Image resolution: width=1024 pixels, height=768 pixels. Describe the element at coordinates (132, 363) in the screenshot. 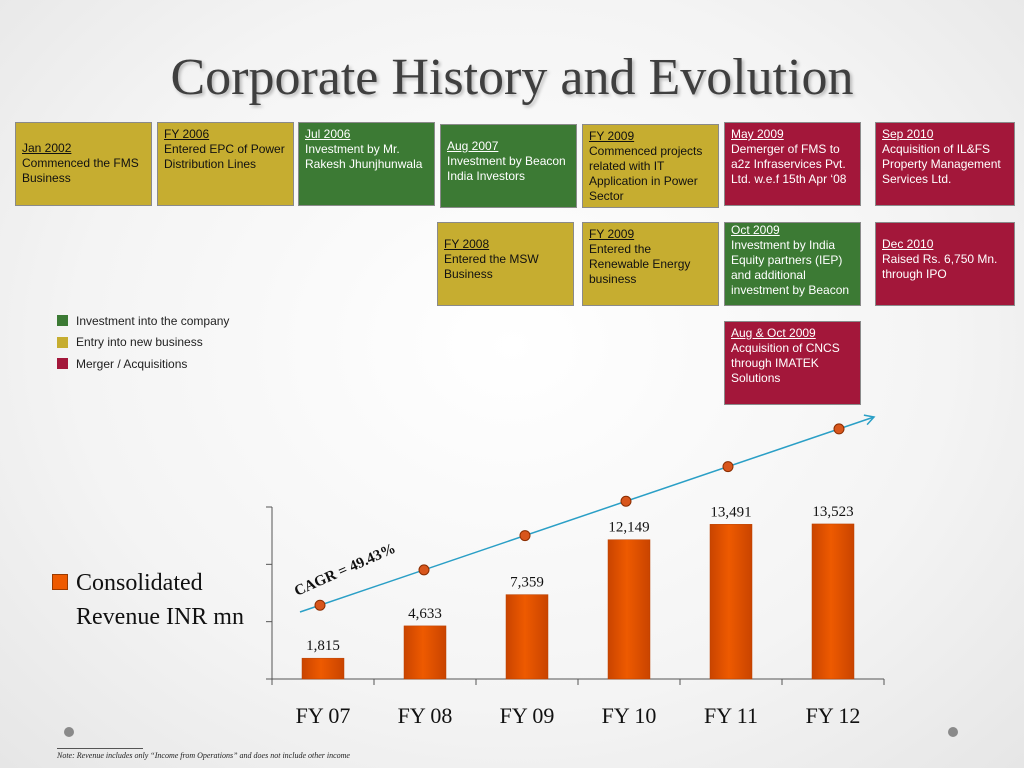

I see `legend-label: Merger / Acquisitions` at that location.